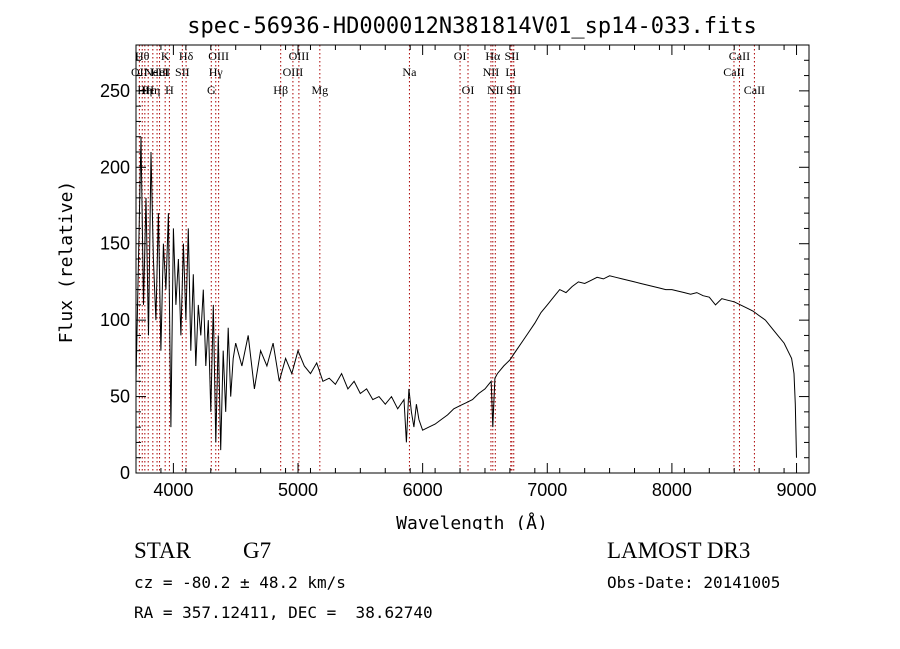  Describe the element at coordinates (115, 320) in the screenshot. I see `y-tick-label-2: 100` at that location.